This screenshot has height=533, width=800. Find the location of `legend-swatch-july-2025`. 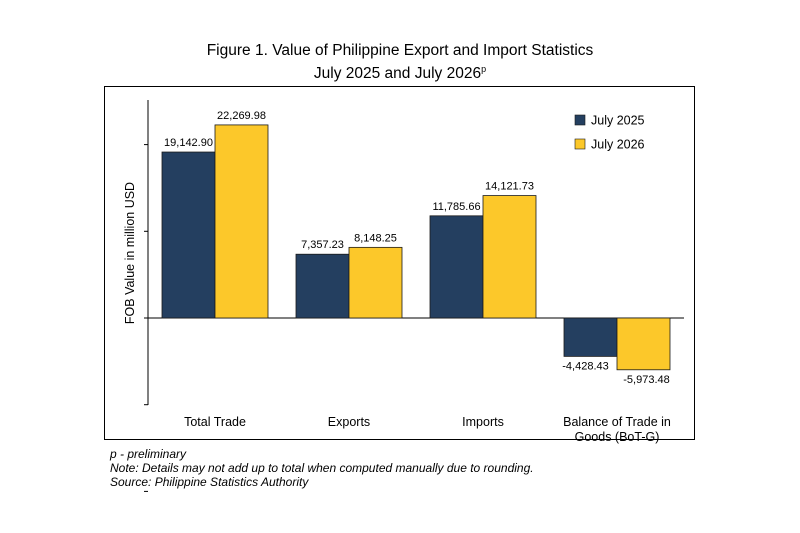

legend-swatch-july-2025 is located at coordinates (580, 120).